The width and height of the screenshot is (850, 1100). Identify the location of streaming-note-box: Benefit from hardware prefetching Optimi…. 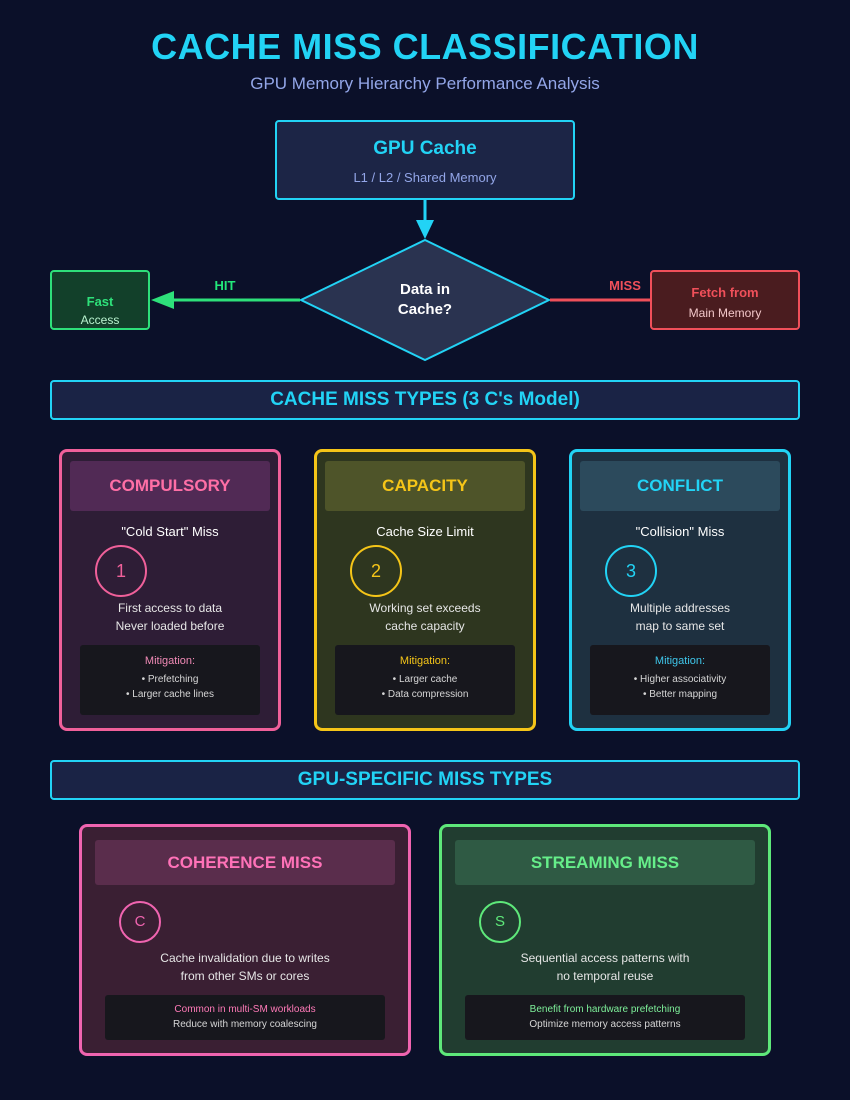
(605, 1017).